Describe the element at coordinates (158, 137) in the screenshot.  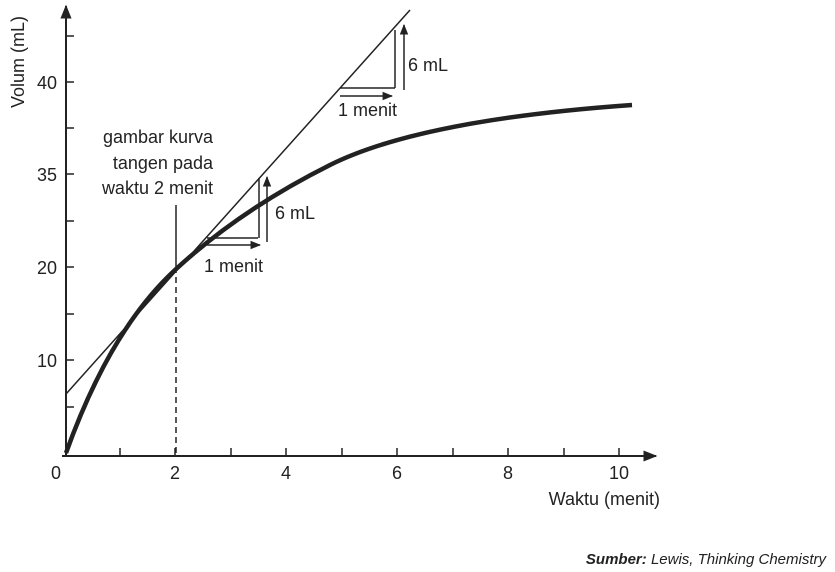
I see `note-line: gambar kurva` at that location.